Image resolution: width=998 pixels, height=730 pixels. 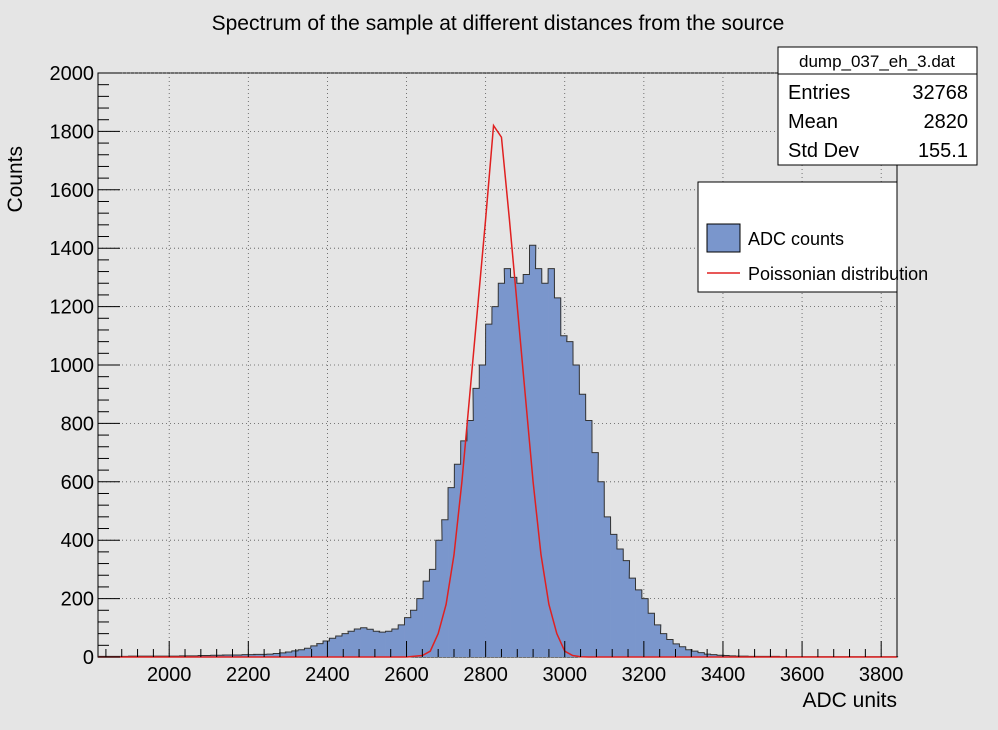 What do you see at coordinates (77, 600) in the screenshot?
I see `y-tick-label: 200` at bounding box center [77, 600].